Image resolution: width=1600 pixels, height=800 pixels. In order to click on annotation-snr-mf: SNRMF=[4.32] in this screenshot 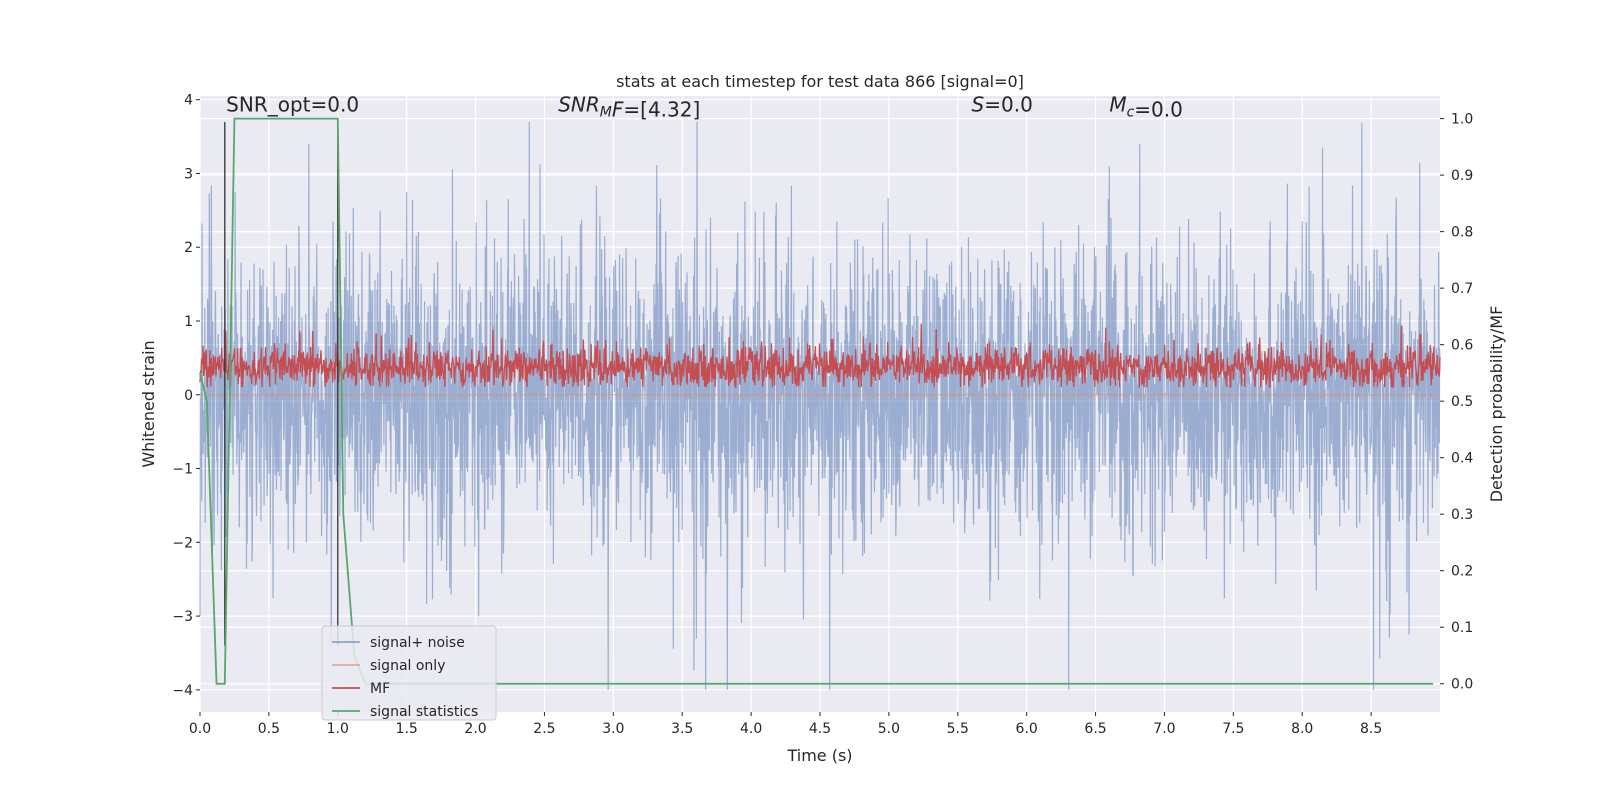, I will do `click(629, 106)`.